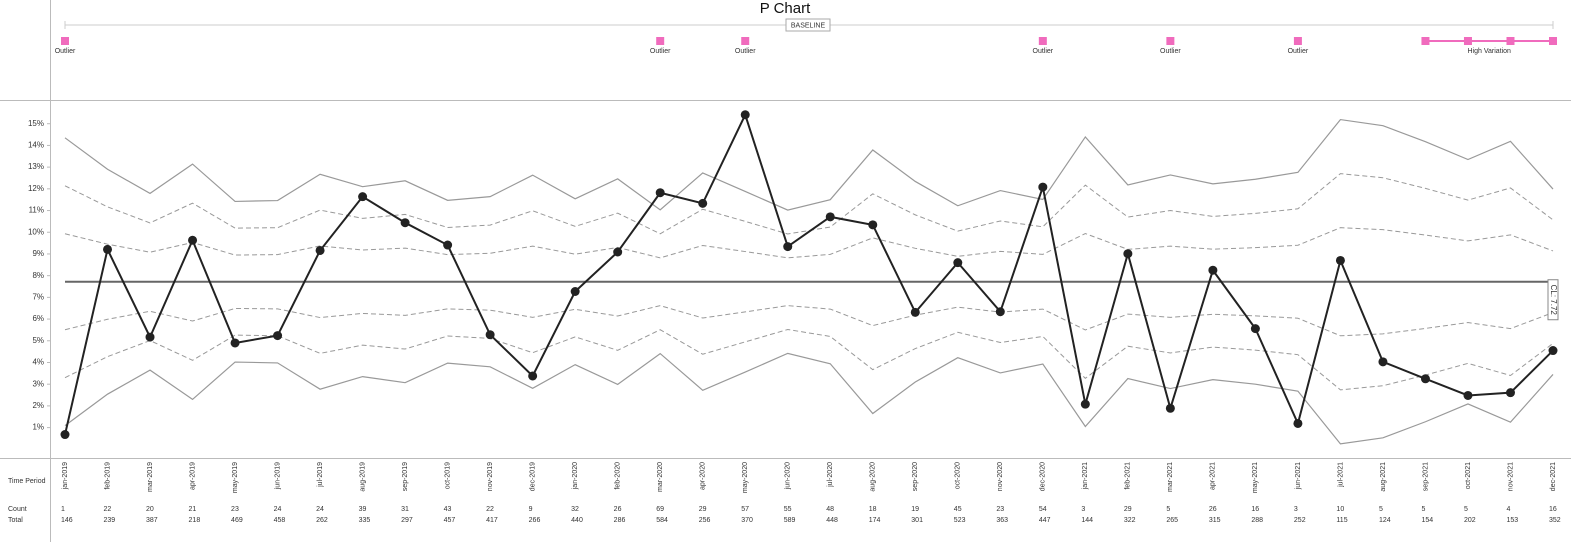 This screenshot has height=542, width=1571. What do you see at coordinates (27, 481) in the screenshot?
I see `row-label: Time Period` at bounding box center [27, 481].